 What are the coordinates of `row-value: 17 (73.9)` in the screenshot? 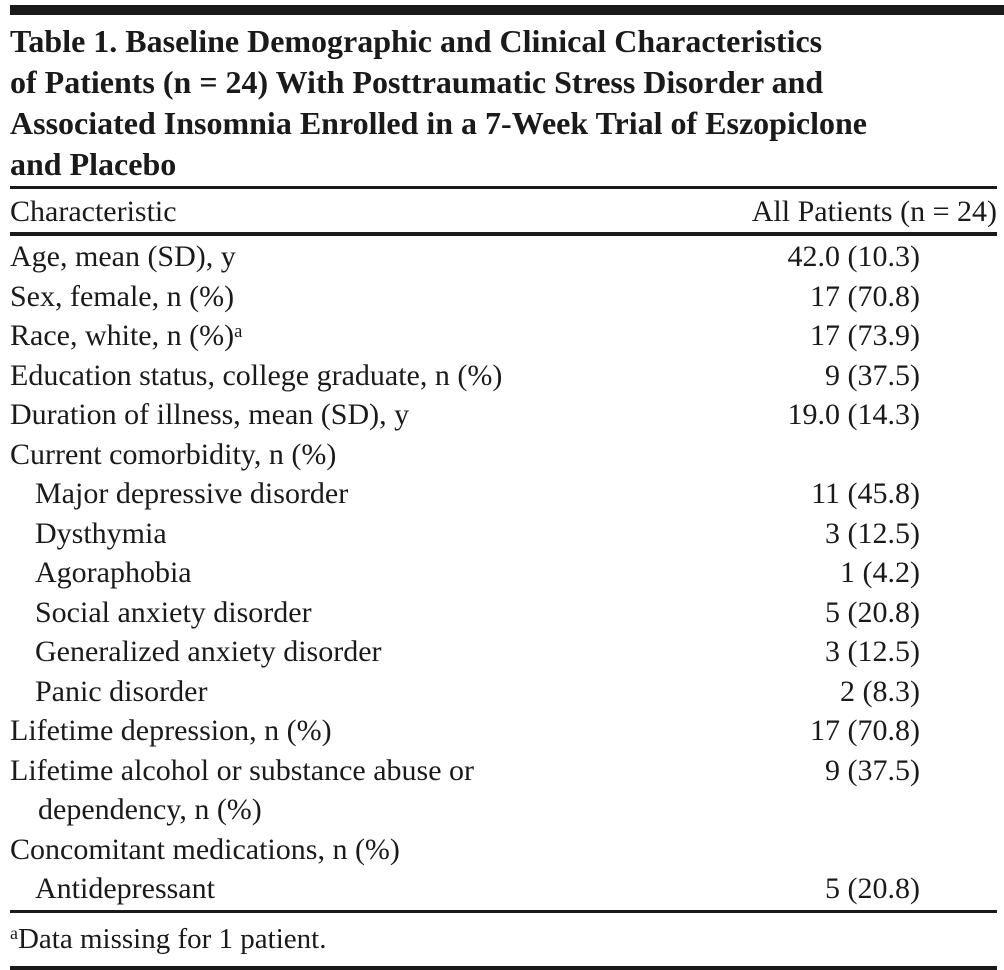 It's located at (865, 335).